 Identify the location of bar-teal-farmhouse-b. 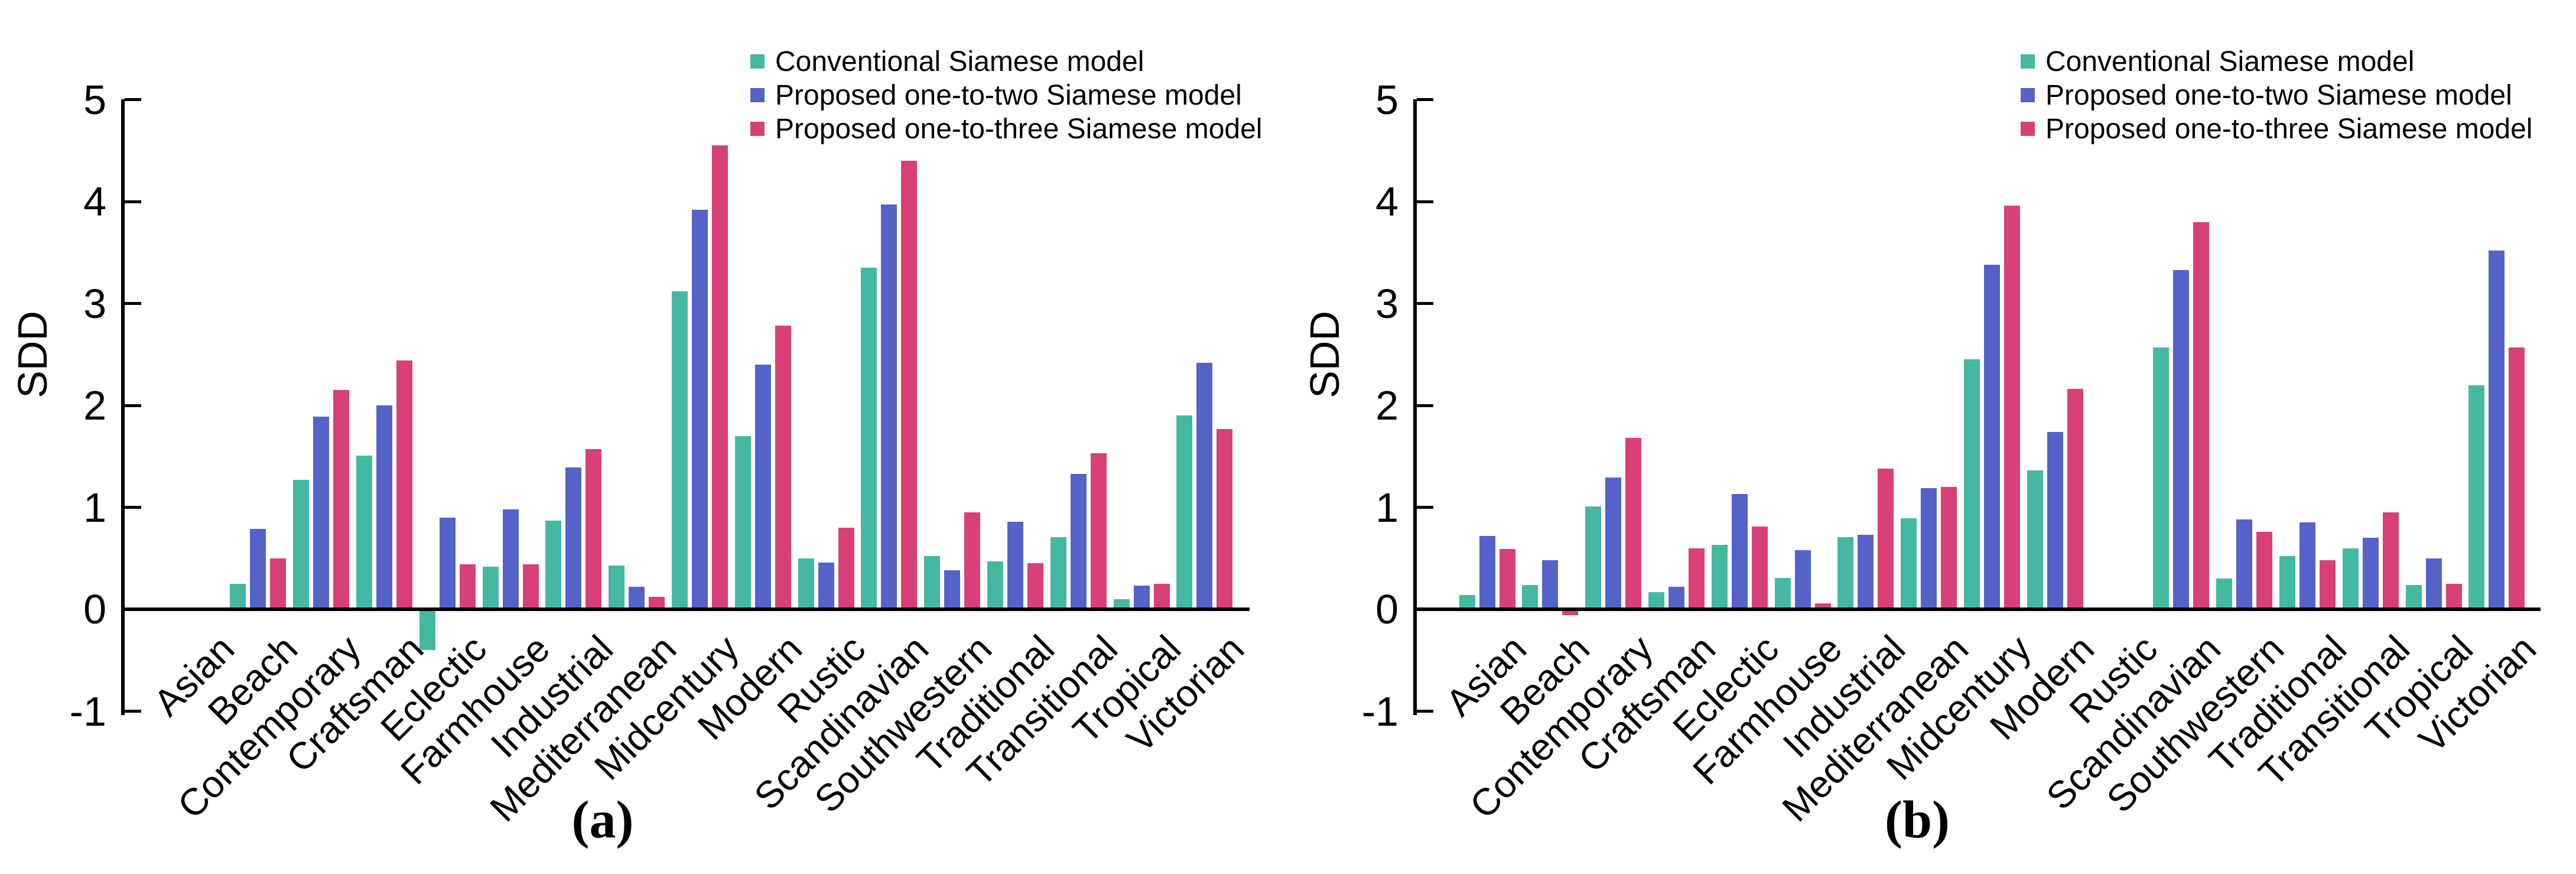
(1783, 593).